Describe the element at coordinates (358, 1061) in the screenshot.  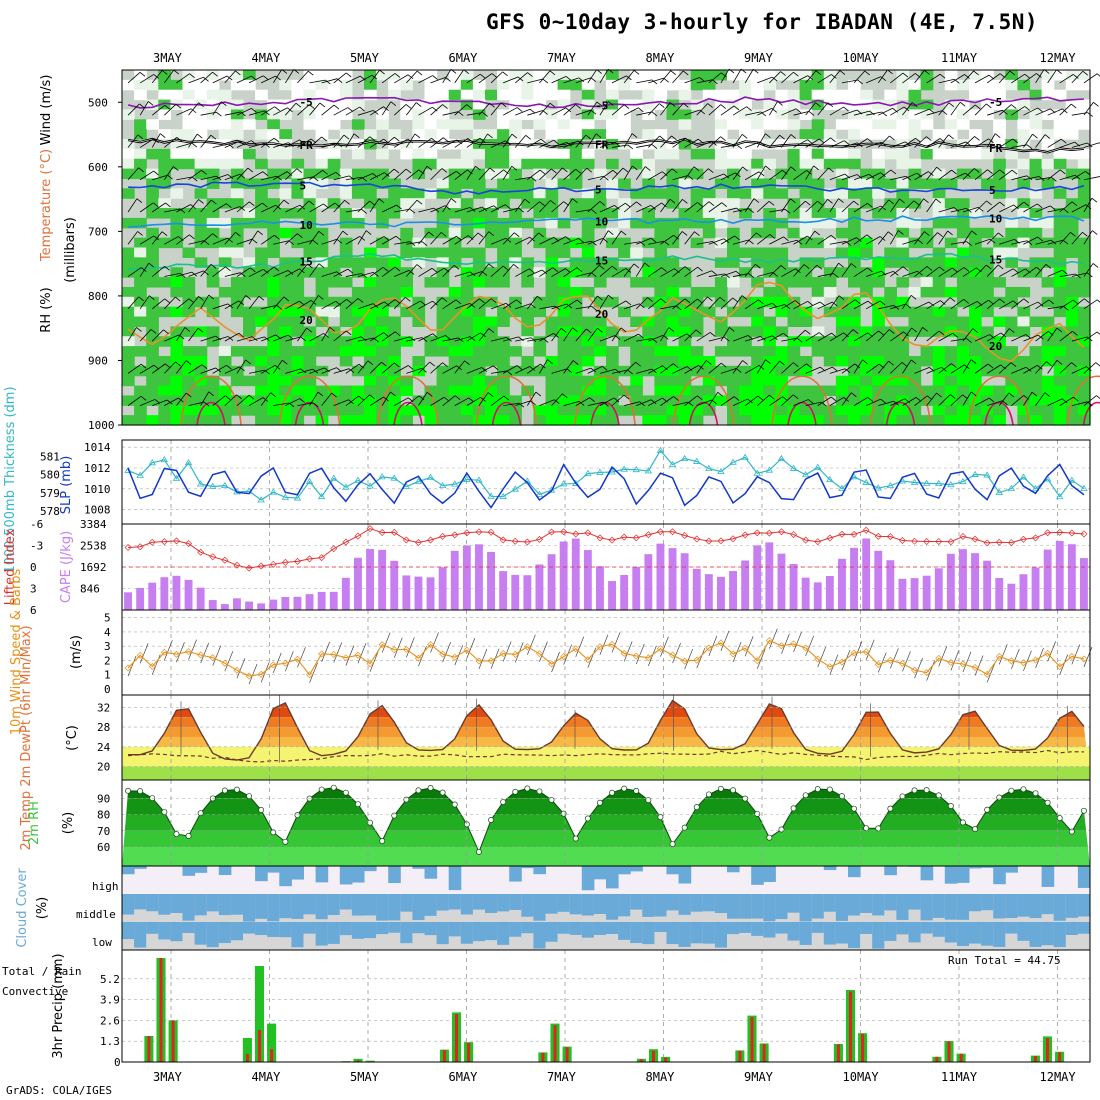
I see `precip-conv-bar` at that location.